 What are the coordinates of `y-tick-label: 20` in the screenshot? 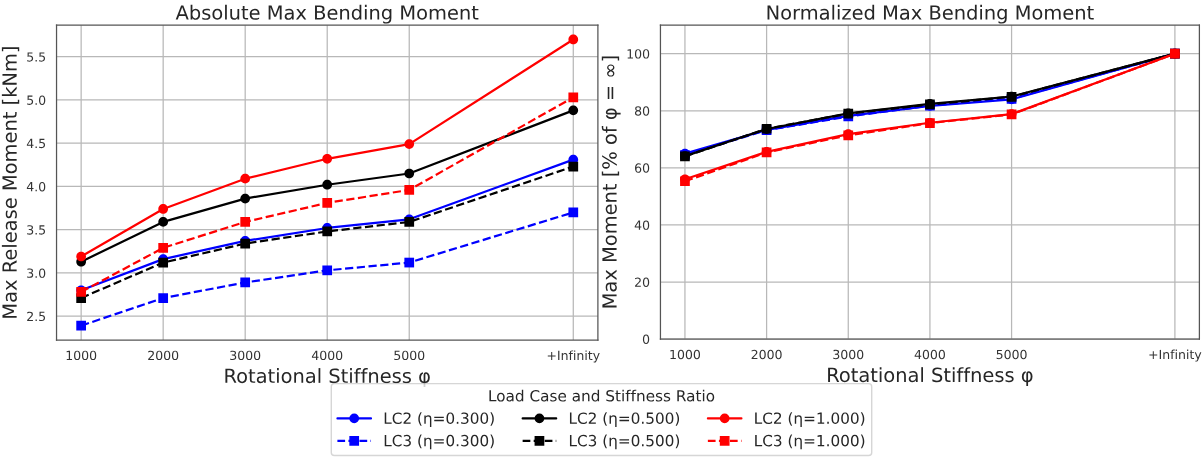 It's located at (642, 282).